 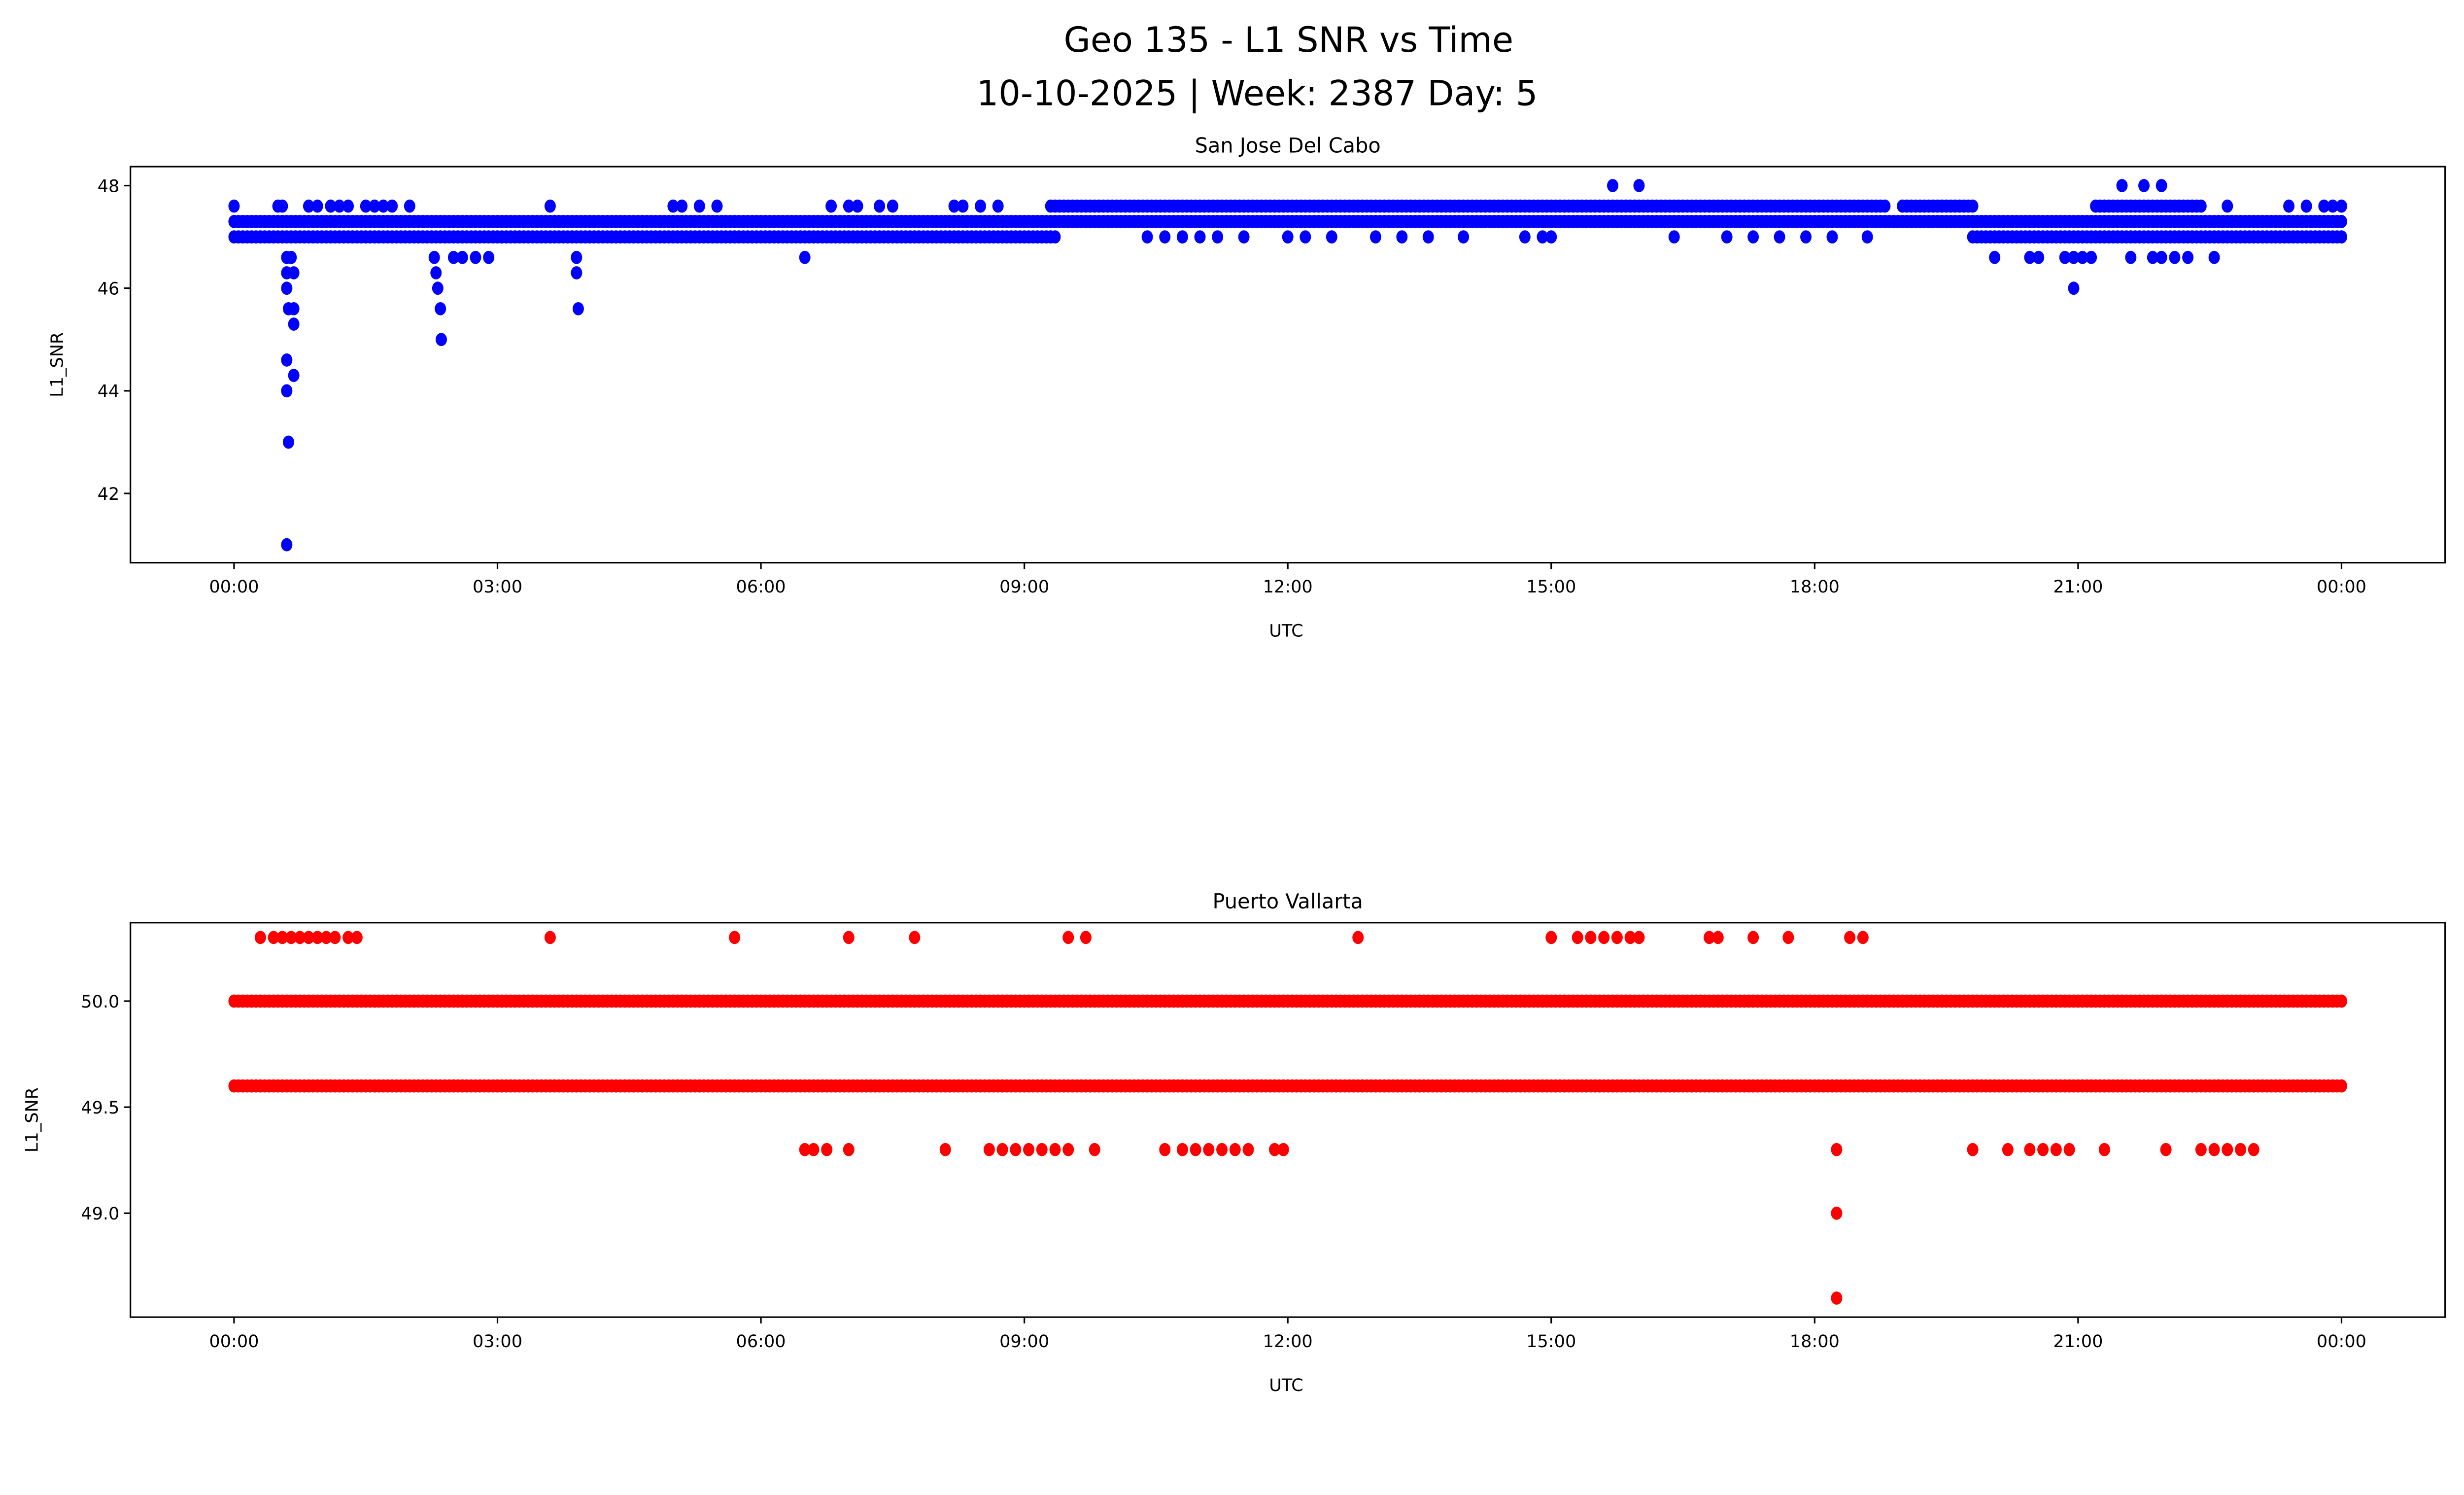 I want to click on y-axis-label: L1_SNR, so click(x=32, y=1119).